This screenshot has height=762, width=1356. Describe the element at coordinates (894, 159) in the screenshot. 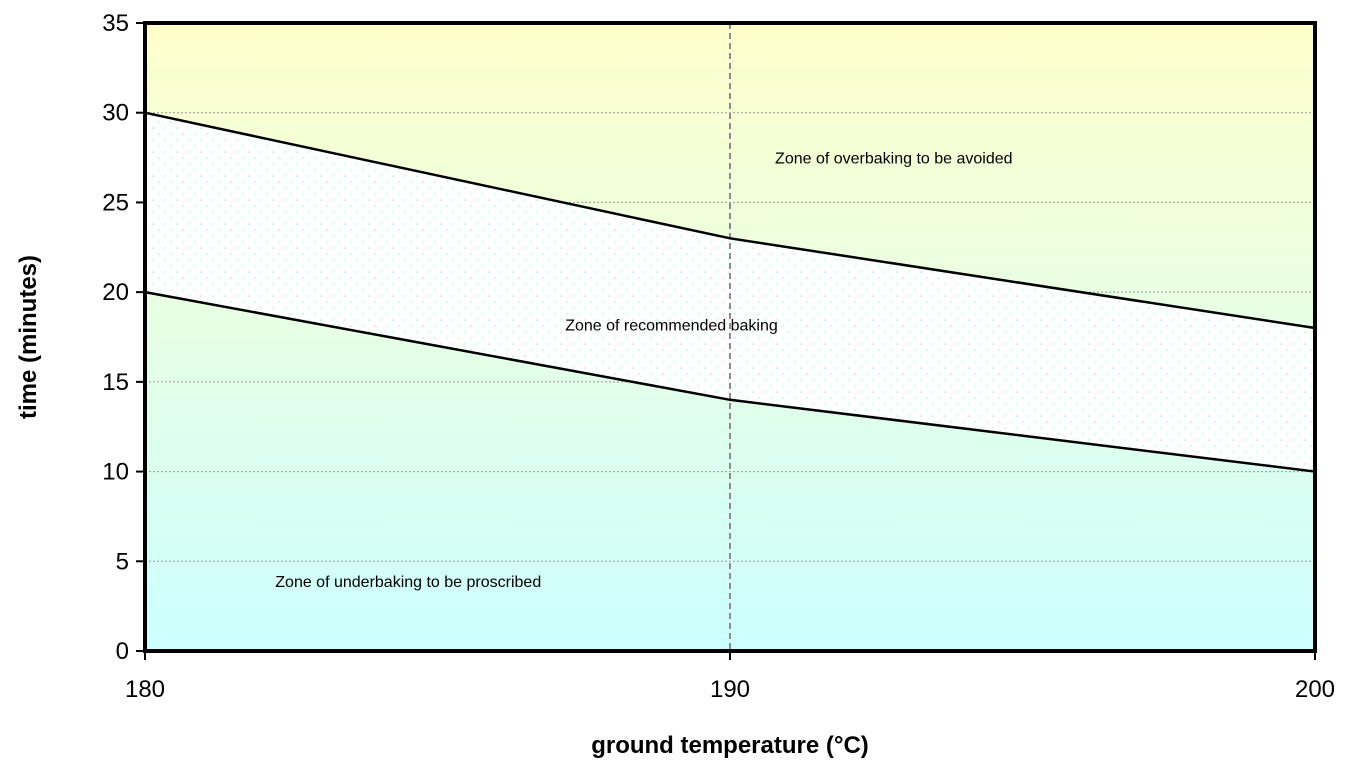

I see `zone-label-0: Zone of overbaking to be avoided` at that location.